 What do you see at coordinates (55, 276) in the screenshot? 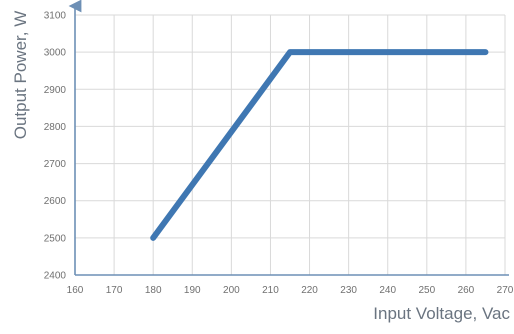
I see `y-tick-label: 2400` at bounding box center [55, 276].